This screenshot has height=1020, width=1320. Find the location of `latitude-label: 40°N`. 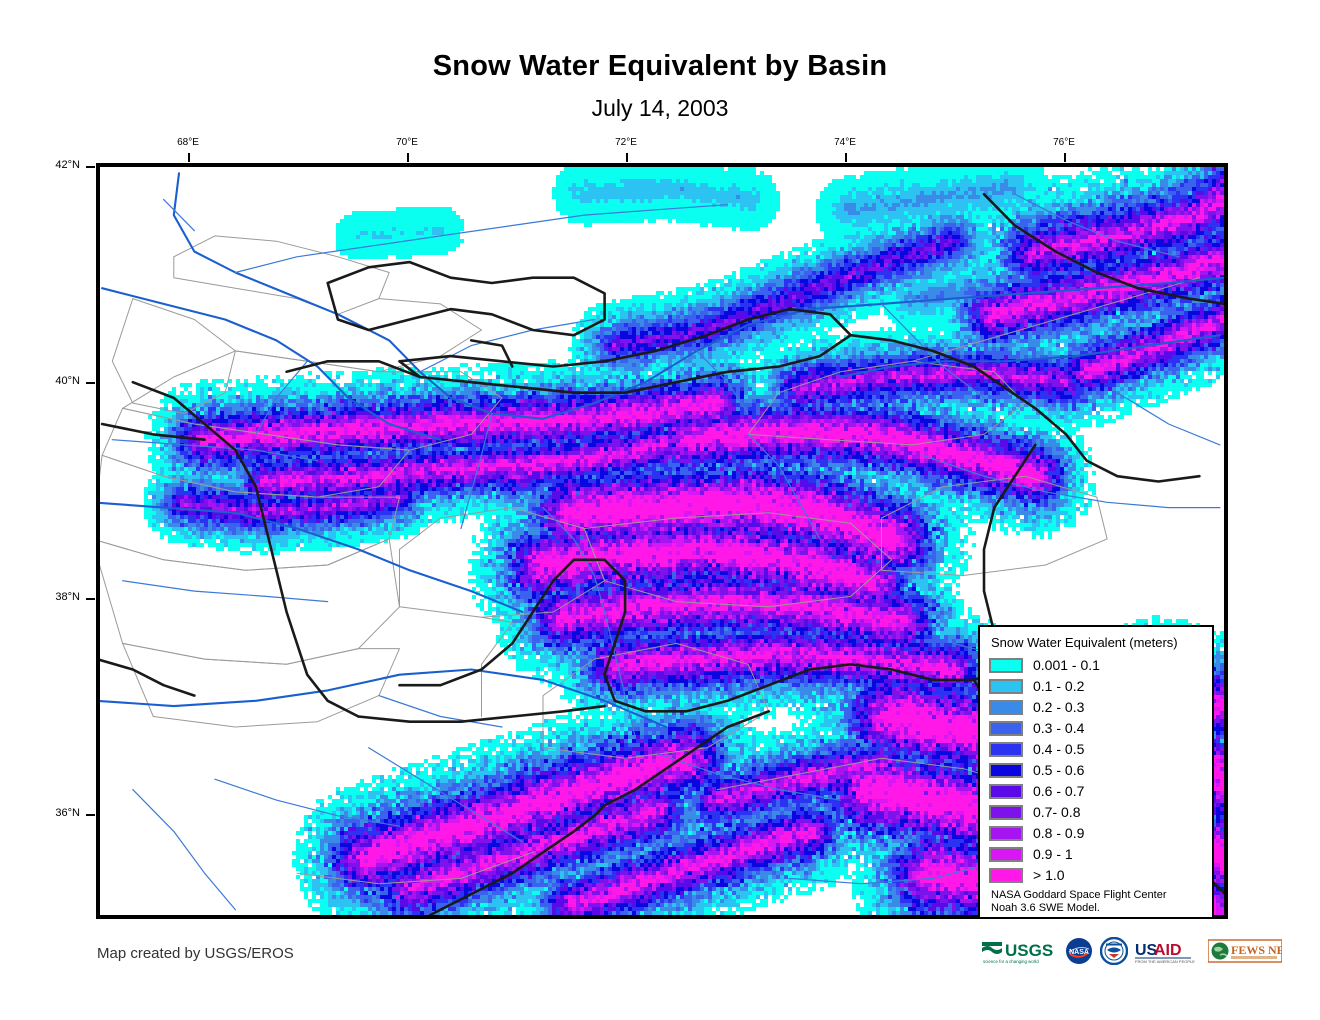

latitude-label: 40°N is located at coordinates (57, 381).